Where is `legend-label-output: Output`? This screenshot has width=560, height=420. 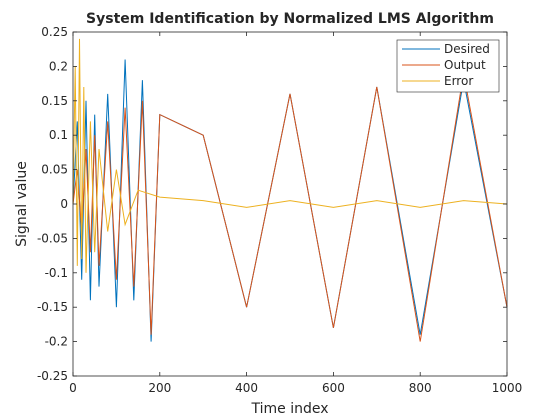
legend-label-output: Output is located at coordinates (465, 65).